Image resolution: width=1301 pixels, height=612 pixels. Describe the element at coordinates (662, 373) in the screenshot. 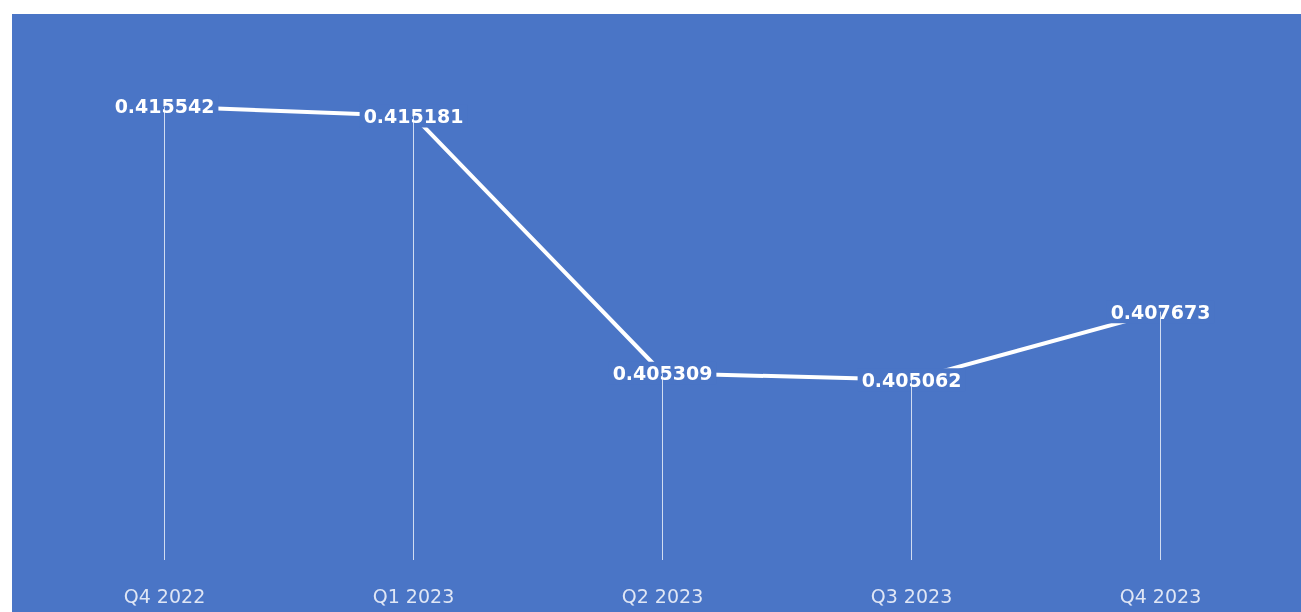

I see `data-label: 0.405309` at that location.